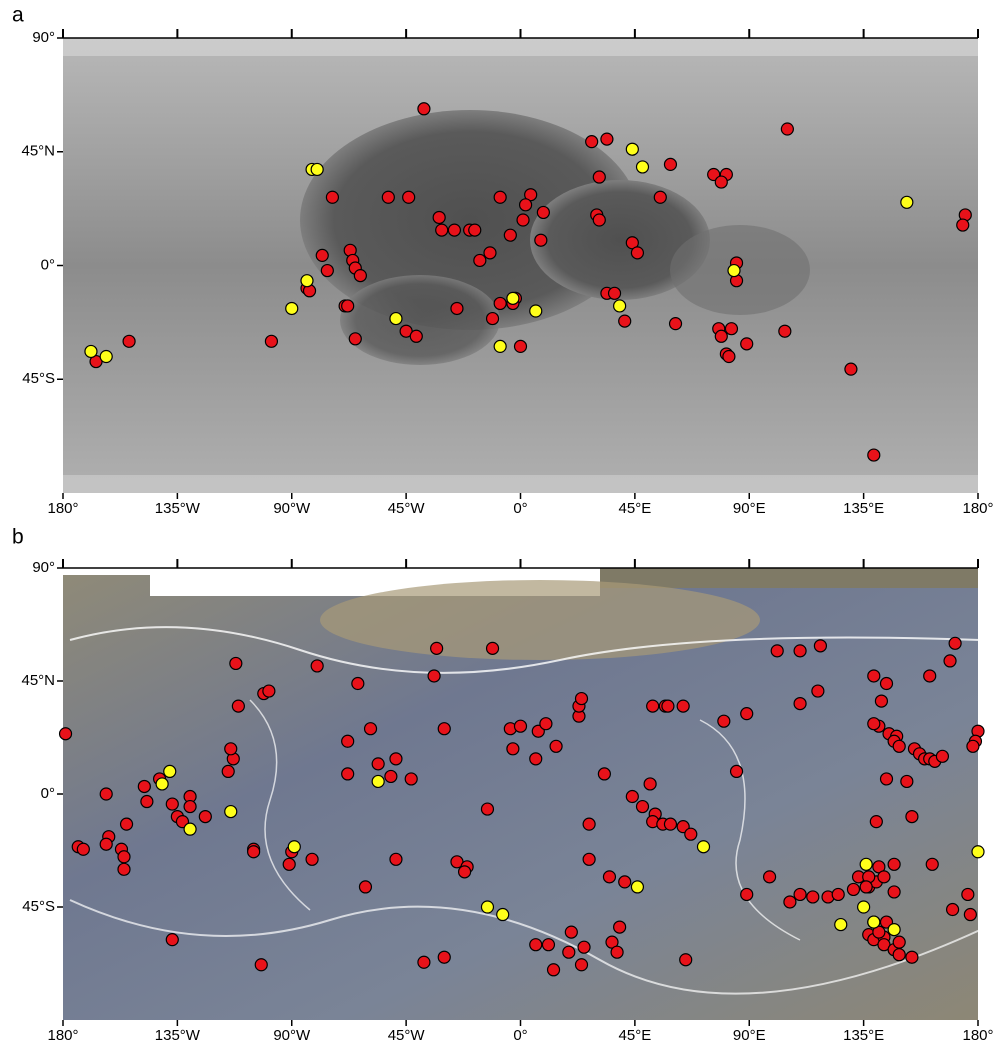  What do you see at coordinates (38, 680) in the screenshot?
I see `y-tick-label: 45°N` at bounding box center [38, 680].